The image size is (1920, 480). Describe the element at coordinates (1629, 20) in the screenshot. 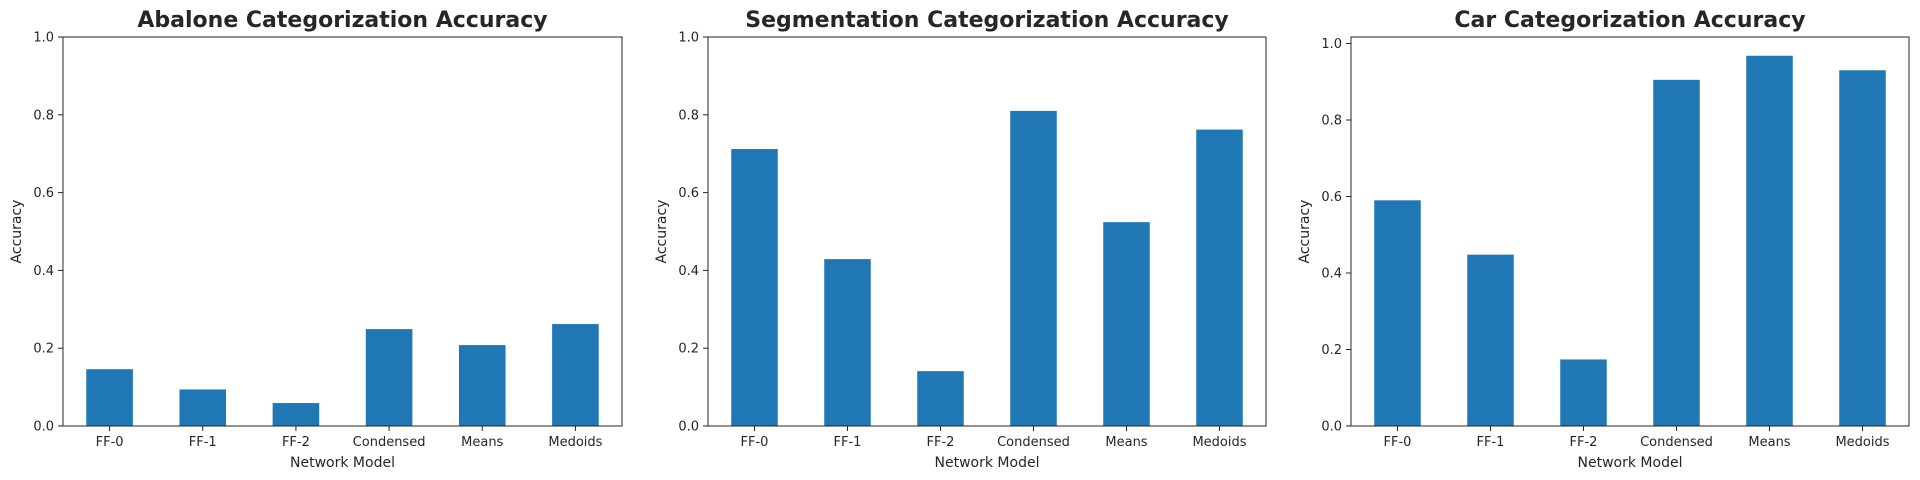

I see `chart-title: Car Categorization Accuracy` at that location.